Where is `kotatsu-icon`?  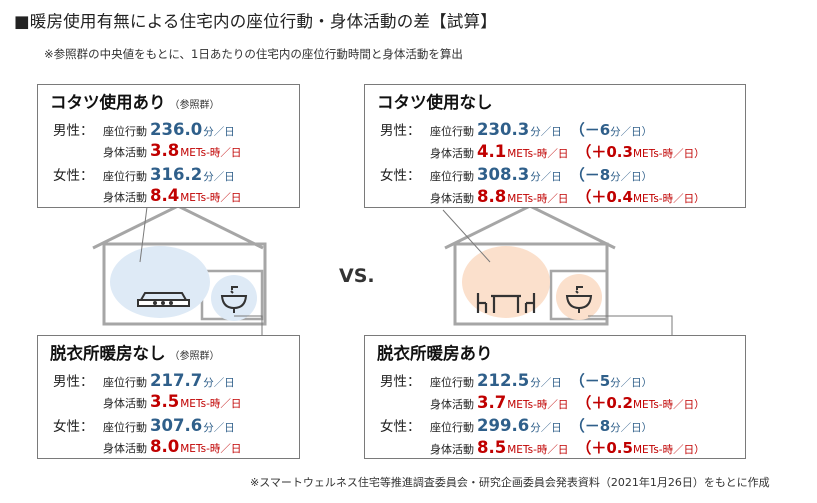 kotatsu-icon is located at coordinates (163, 299).